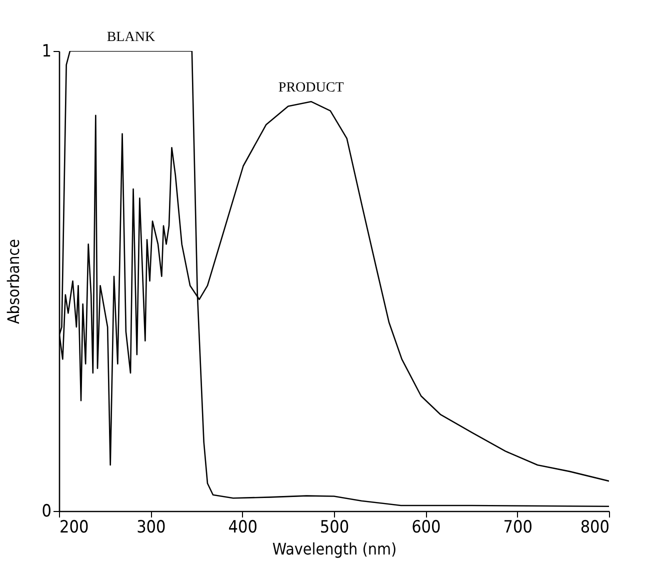  I want to click on x-axis-title: Wavelength (nm), so click(334, 549).